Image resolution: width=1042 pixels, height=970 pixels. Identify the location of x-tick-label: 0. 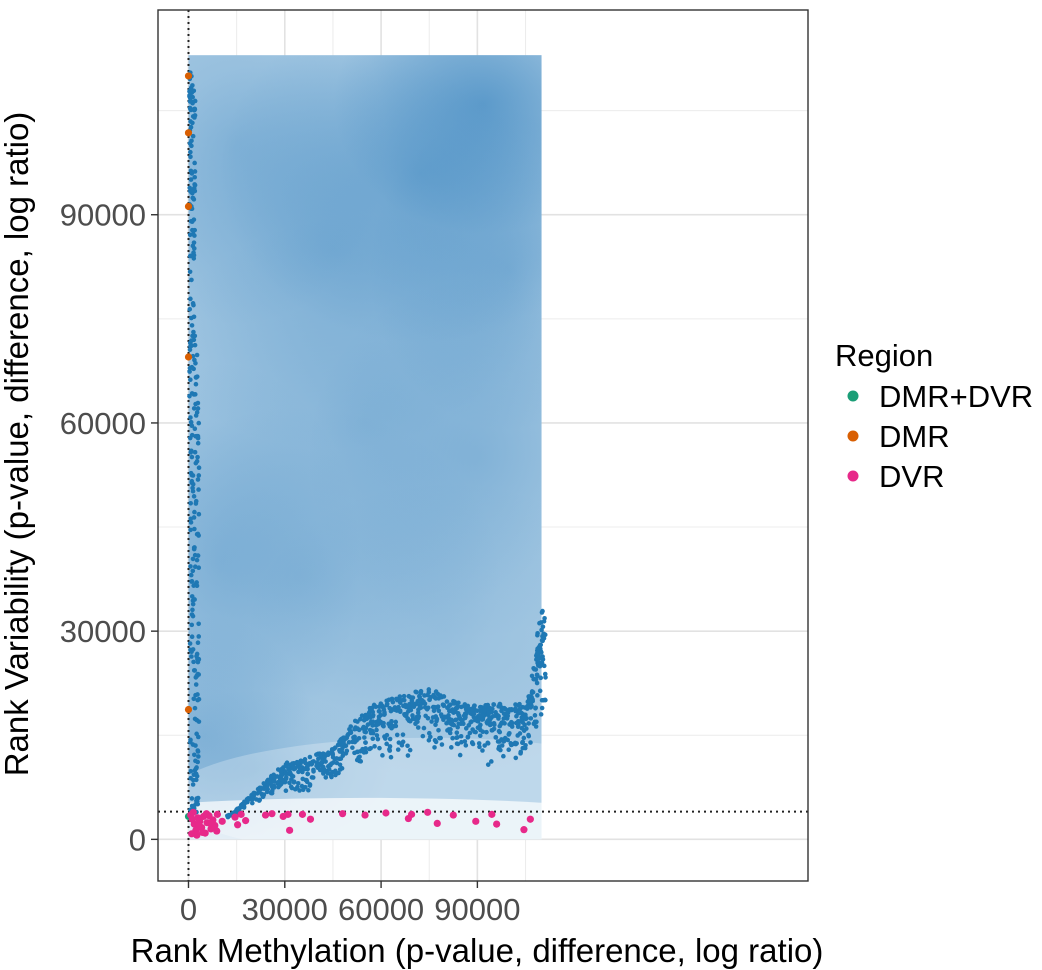
(188, 909).